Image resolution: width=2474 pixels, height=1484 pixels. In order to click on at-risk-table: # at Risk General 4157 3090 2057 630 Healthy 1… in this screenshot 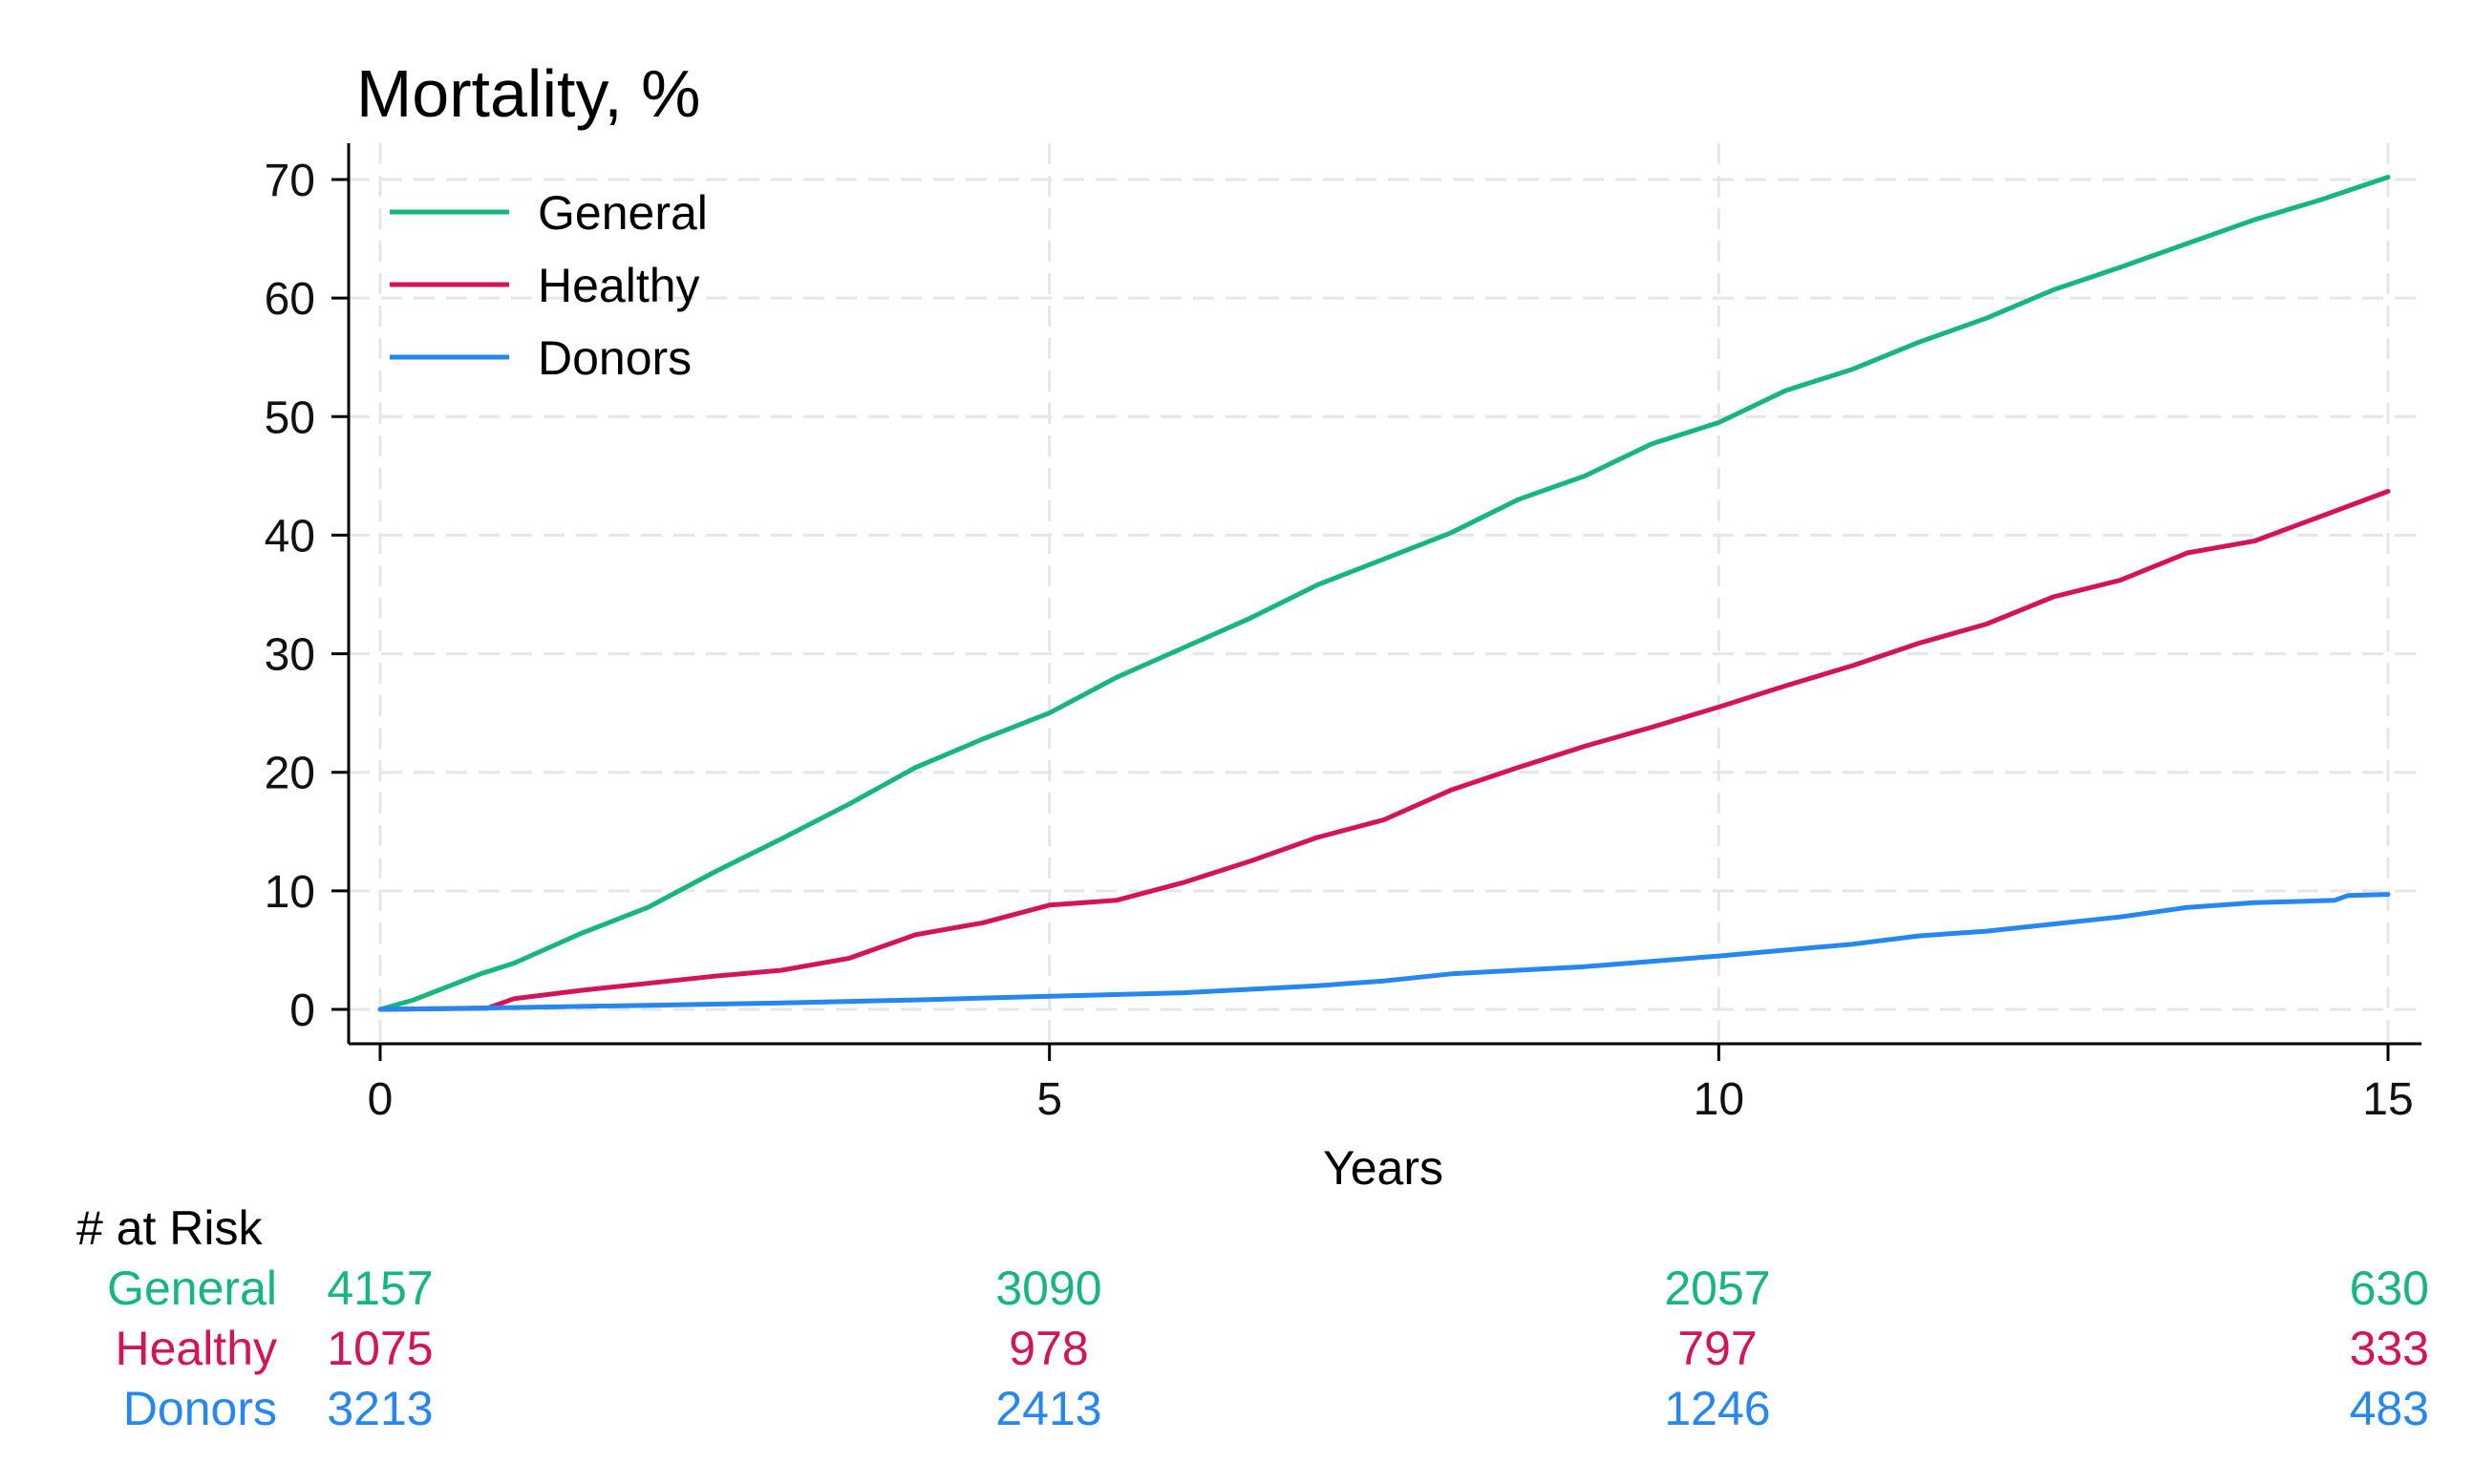, I will do `click(1252, 1318)`.